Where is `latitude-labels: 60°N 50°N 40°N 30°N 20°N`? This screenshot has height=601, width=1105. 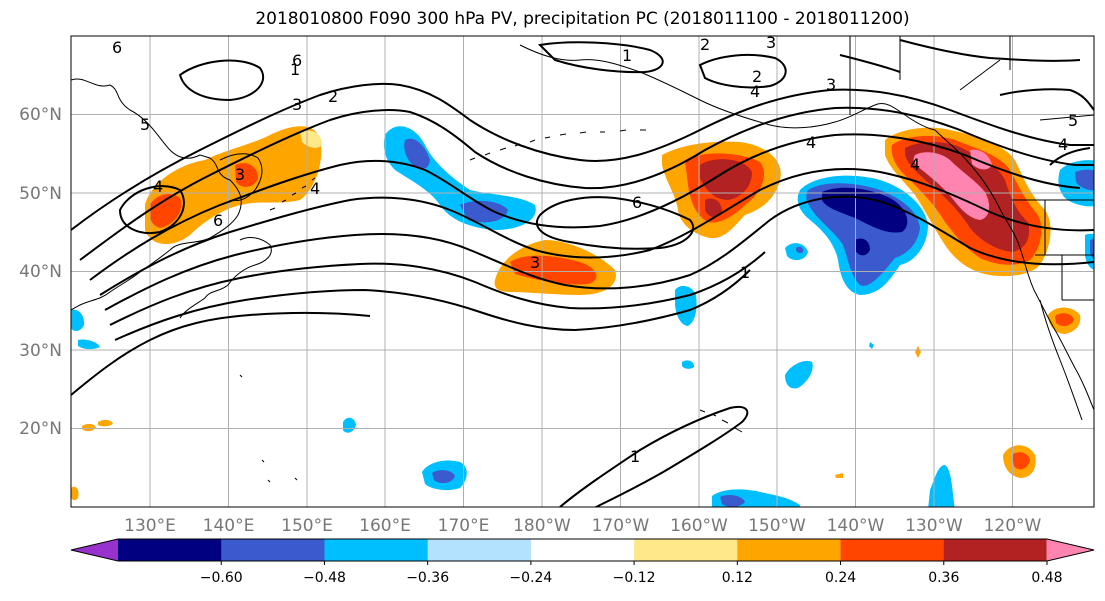
latitude-labels: 60°N 50°N 40°N 30°N 20°N is located at coordinates (40, 272).